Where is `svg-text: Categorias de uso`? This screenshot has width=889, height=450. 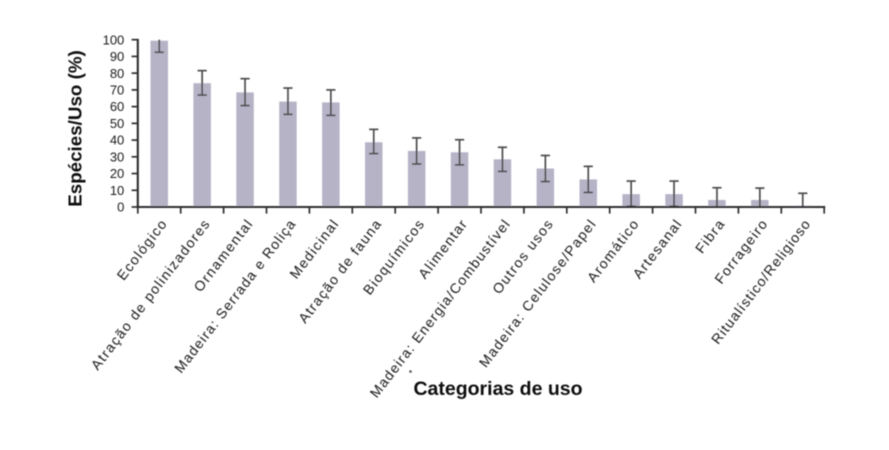
svg-text: Categorias de uso is located at coordinates (497, 389).